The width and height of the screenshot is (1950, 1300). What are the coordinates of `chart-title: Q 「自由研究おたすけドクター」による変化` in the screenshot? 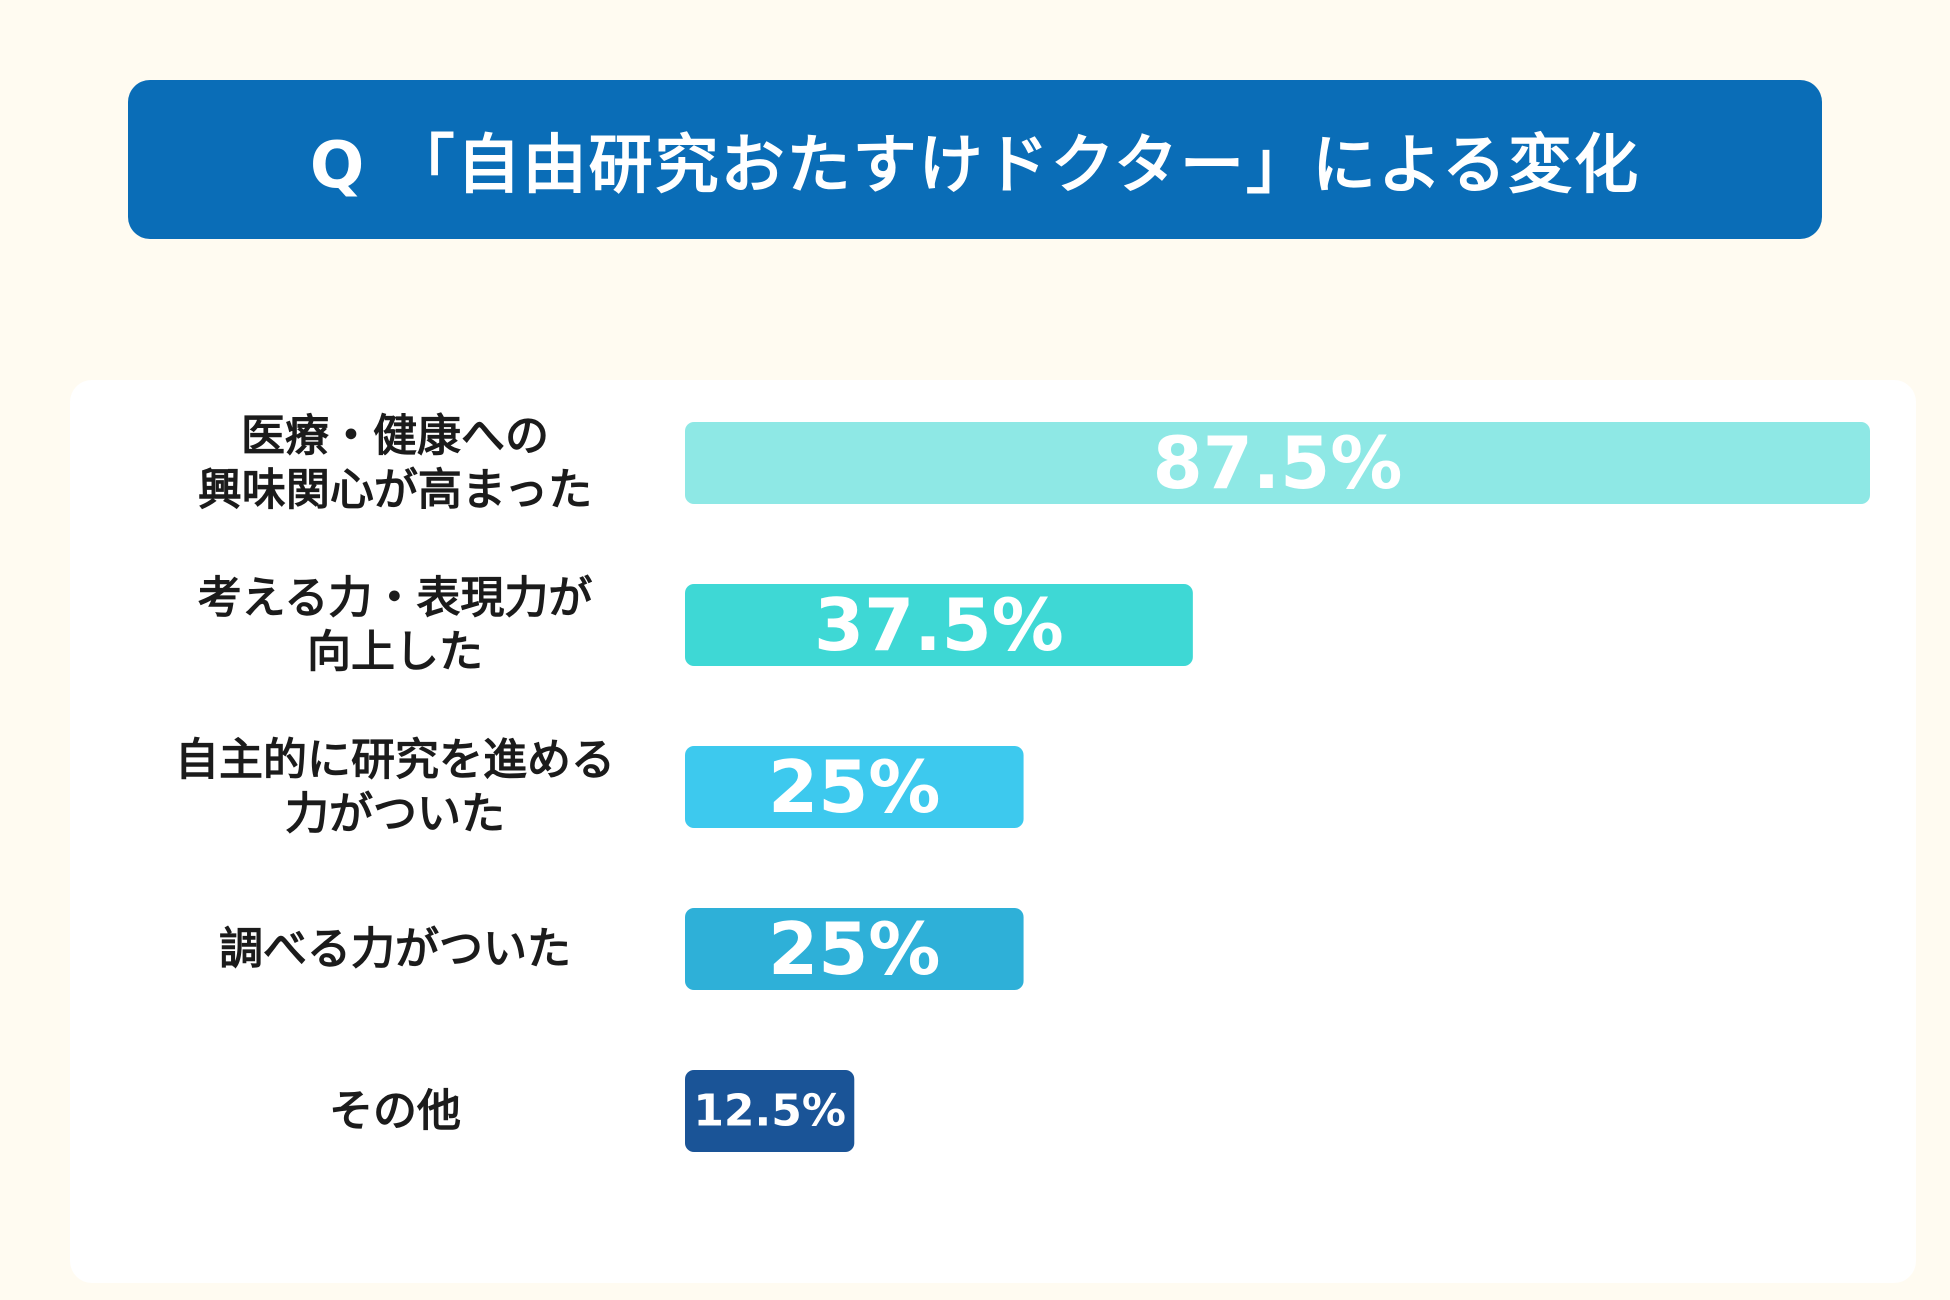 It's located at (975, 165).